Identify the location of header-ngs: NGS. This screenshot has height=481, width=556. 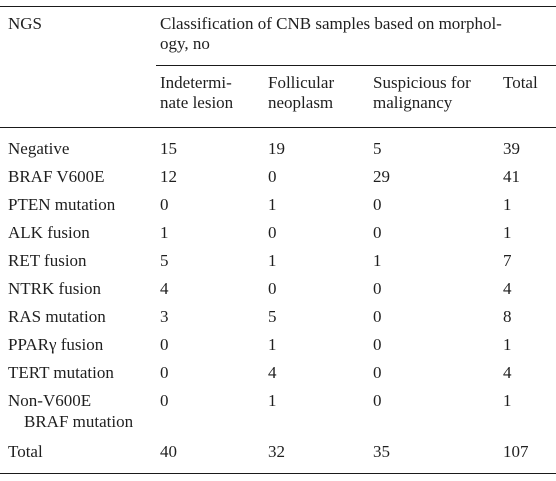
(25, 23).